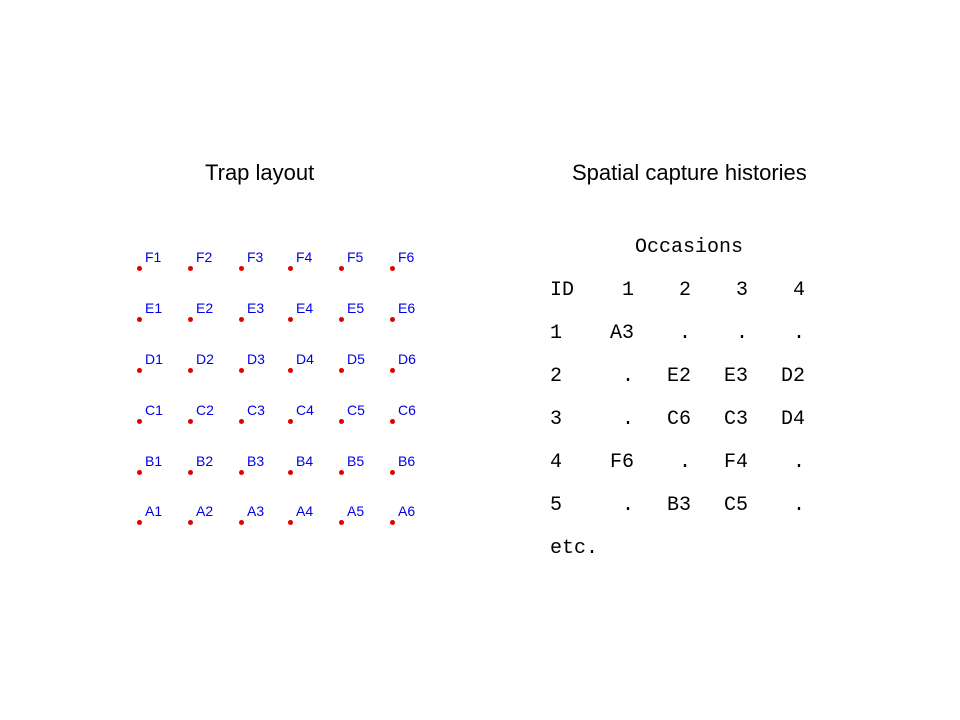  Describe the element at coordinates (407, 511) in the screenshot. I see `trap-label: A6` at that location.